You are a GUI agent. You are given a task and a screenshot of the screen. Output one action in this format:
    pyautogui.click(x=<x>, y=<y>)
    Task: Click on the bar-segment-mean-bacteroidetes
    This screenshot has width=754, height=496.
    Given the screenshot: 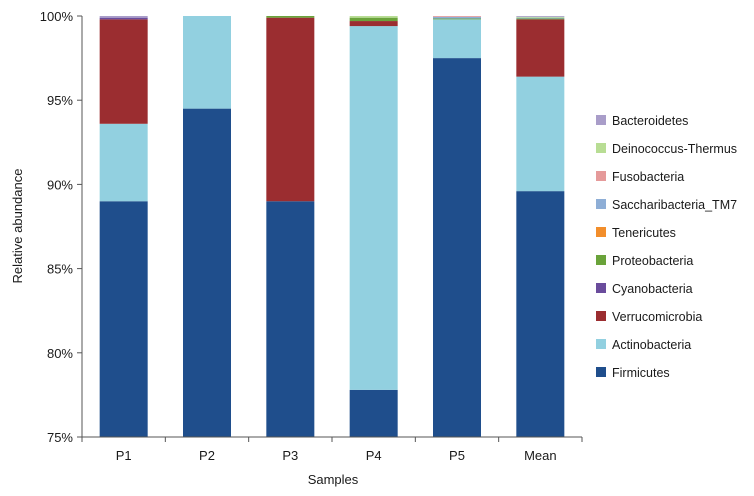 What is the action you would take?
    pyautogui.click(x=540, y=16)
    